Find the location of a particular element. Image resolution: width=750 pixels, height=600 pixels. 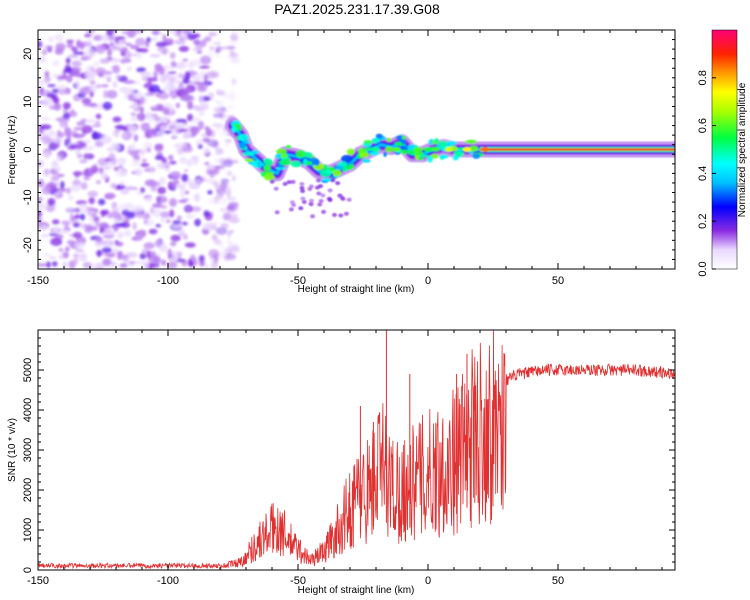

x-tick-label: -150 is located at coordinates (38, 581).